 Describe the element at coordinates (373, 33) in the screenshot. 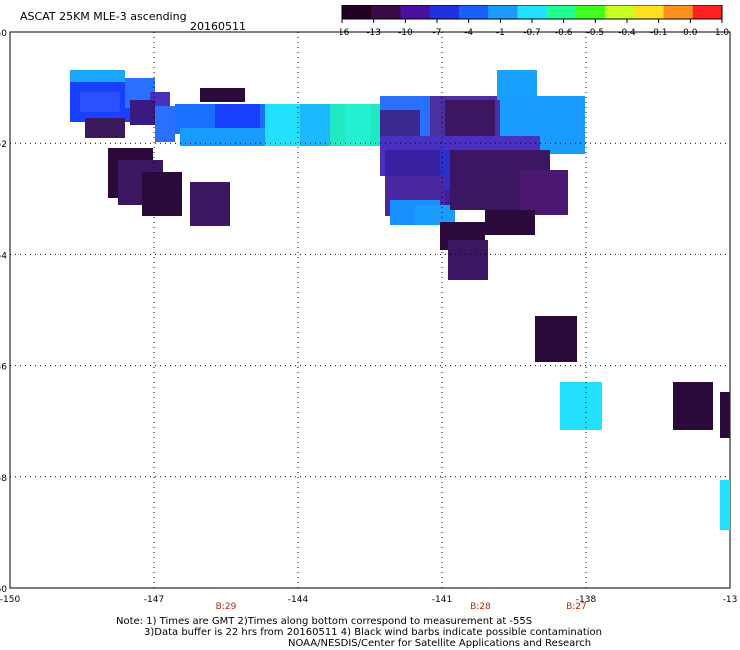

I see `colorbar-tick-label: -13` at that location.